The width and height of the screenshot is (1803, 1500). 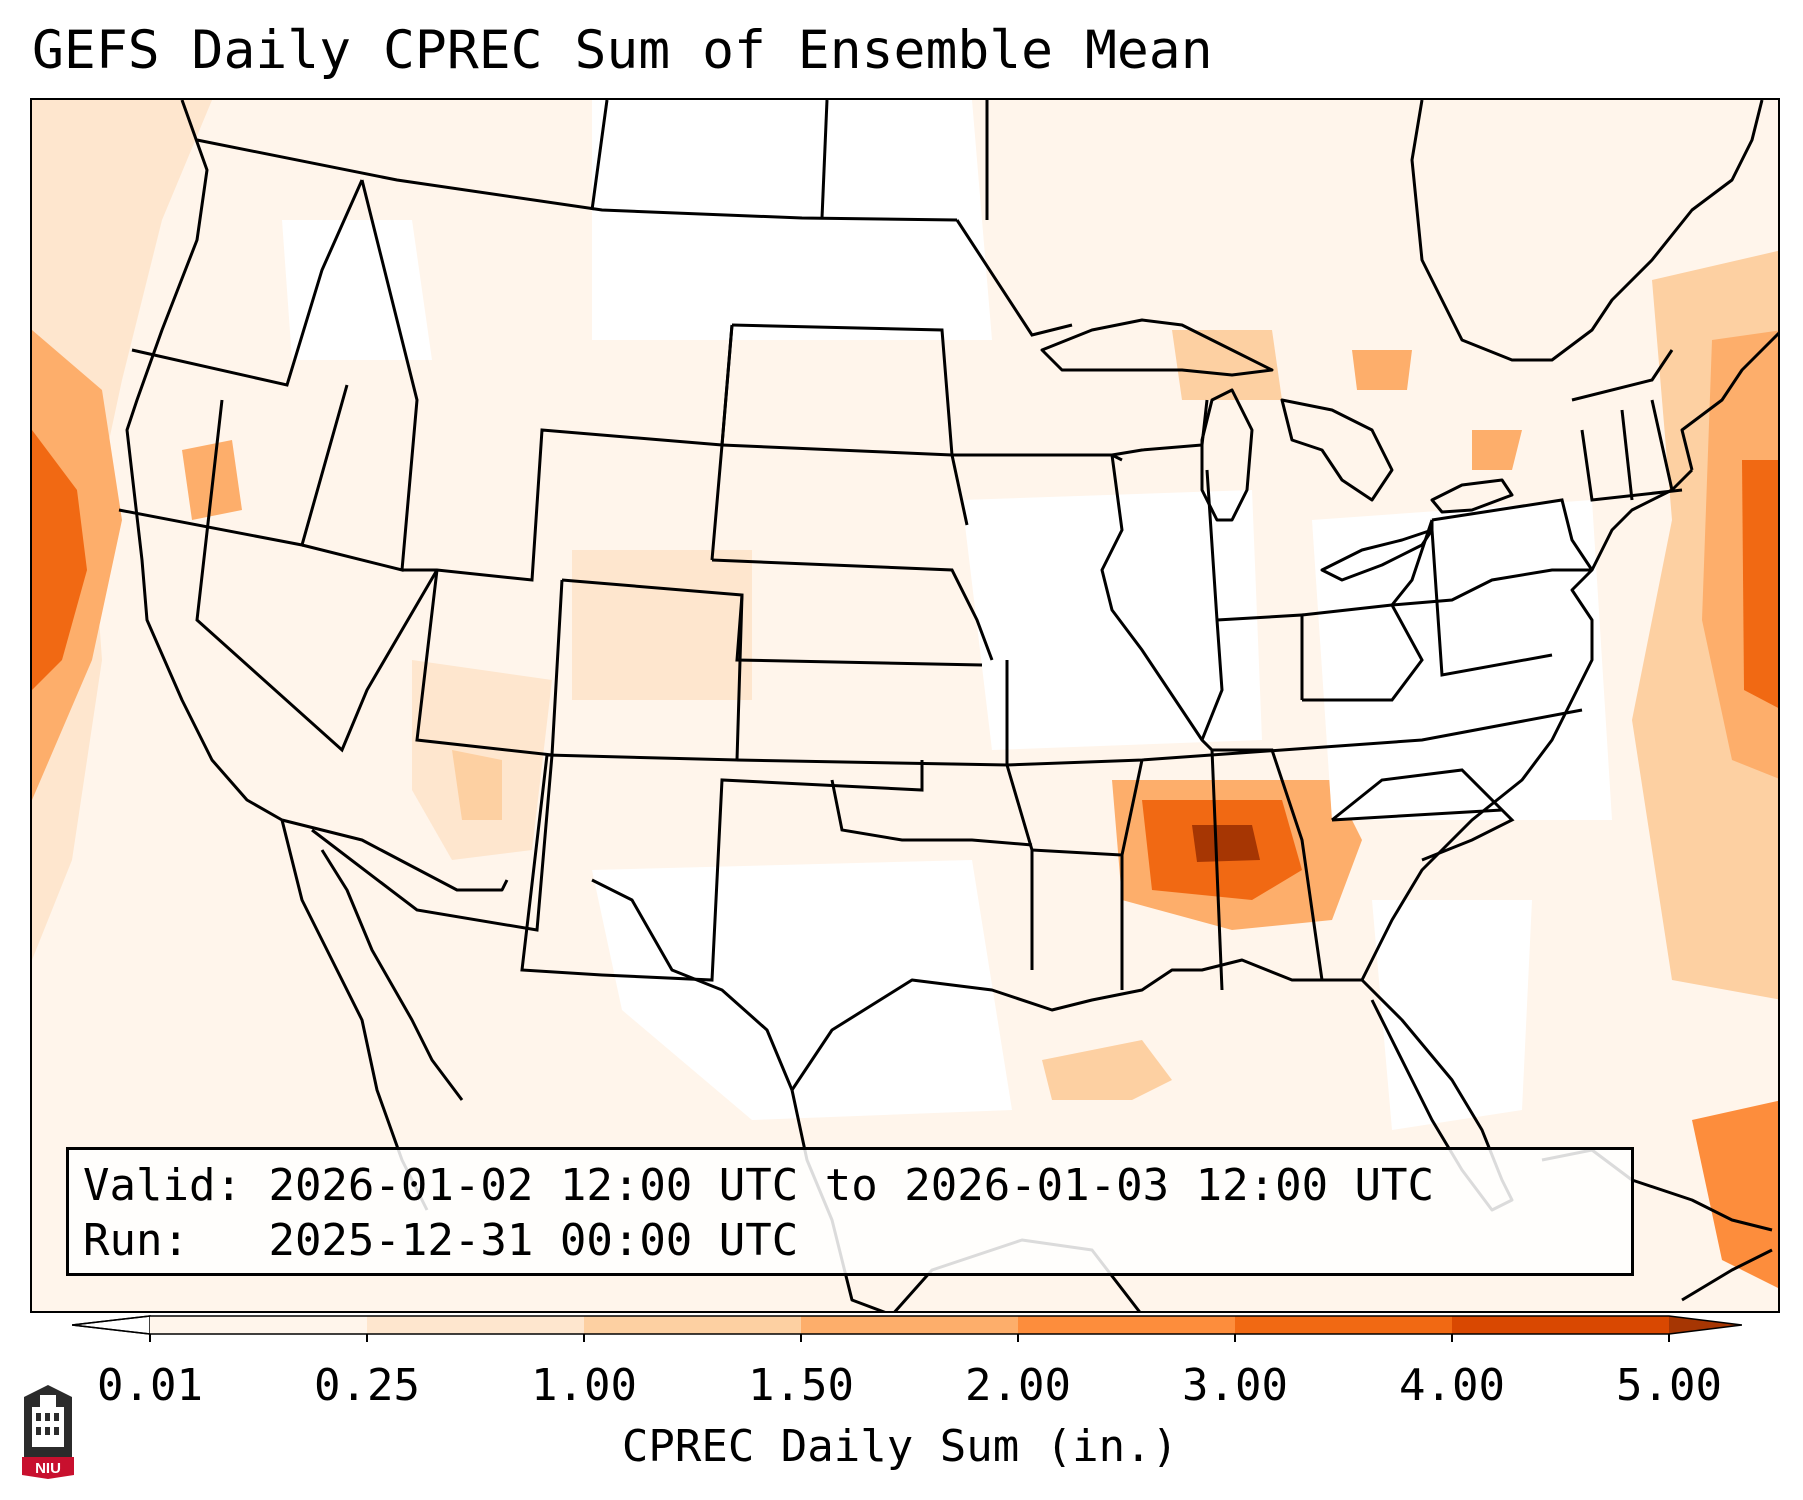 What do you see at coordinates (162, 1185) in the screenshot?
I see `valid-label: Valid:` at bounding box center [162, 1185].